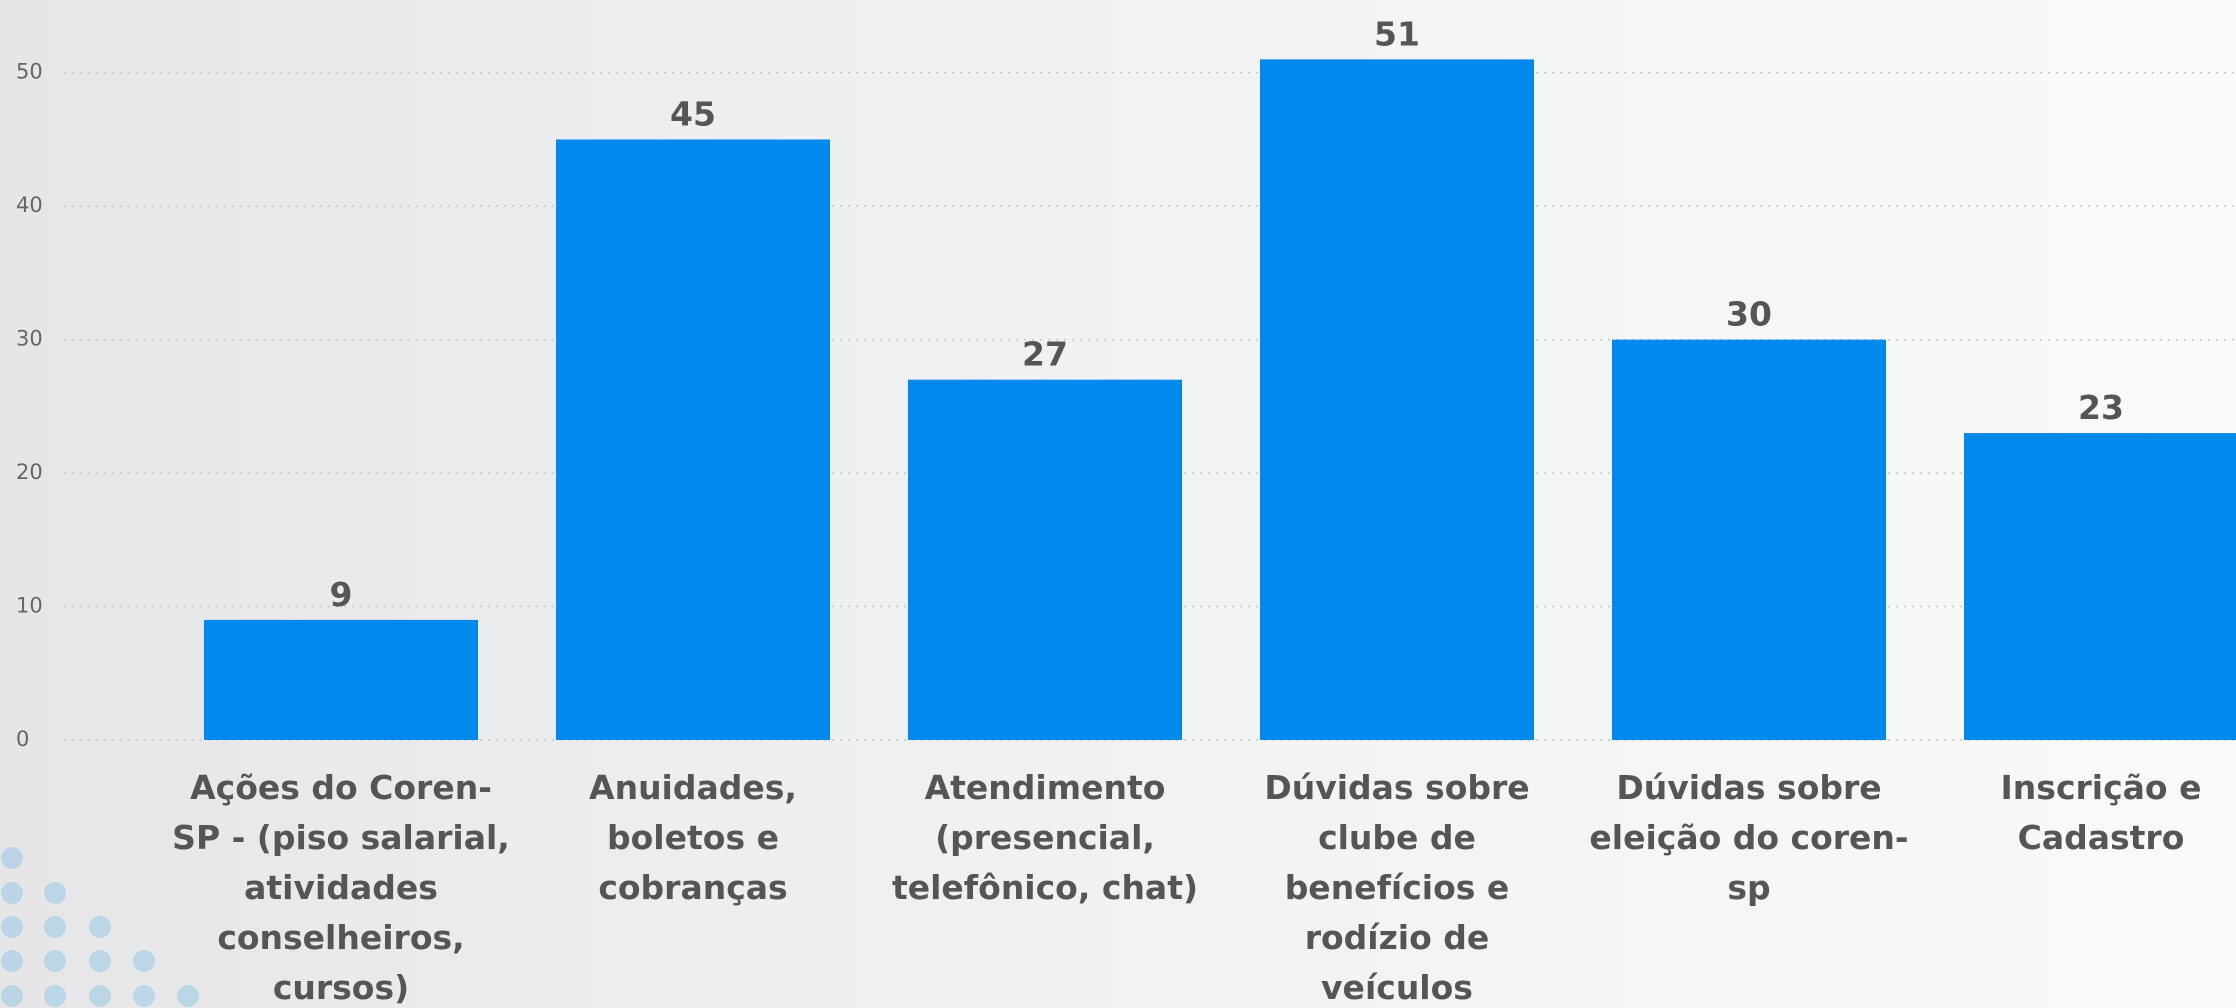 The width and height of the screenshot is (2236, 1008). What do you see at coordinates (100, 927) in the screenshot?
I see `decoration` at bounding box center [100, 927].